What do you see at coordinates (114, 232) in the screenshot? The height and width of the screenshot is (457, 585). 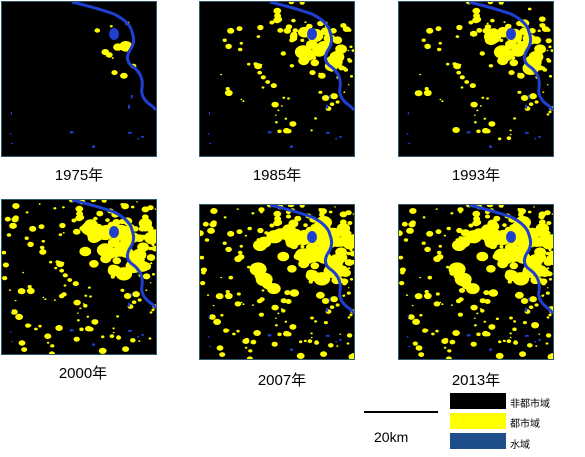 I see `lake` at bounding box center [114, 232].